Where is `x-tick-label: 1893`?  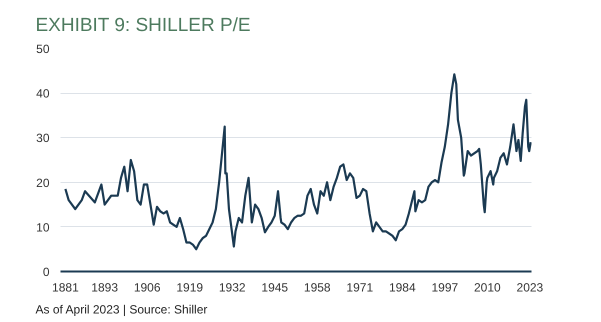 x-tick-label: 1893 is located at coordinates (104, 287).